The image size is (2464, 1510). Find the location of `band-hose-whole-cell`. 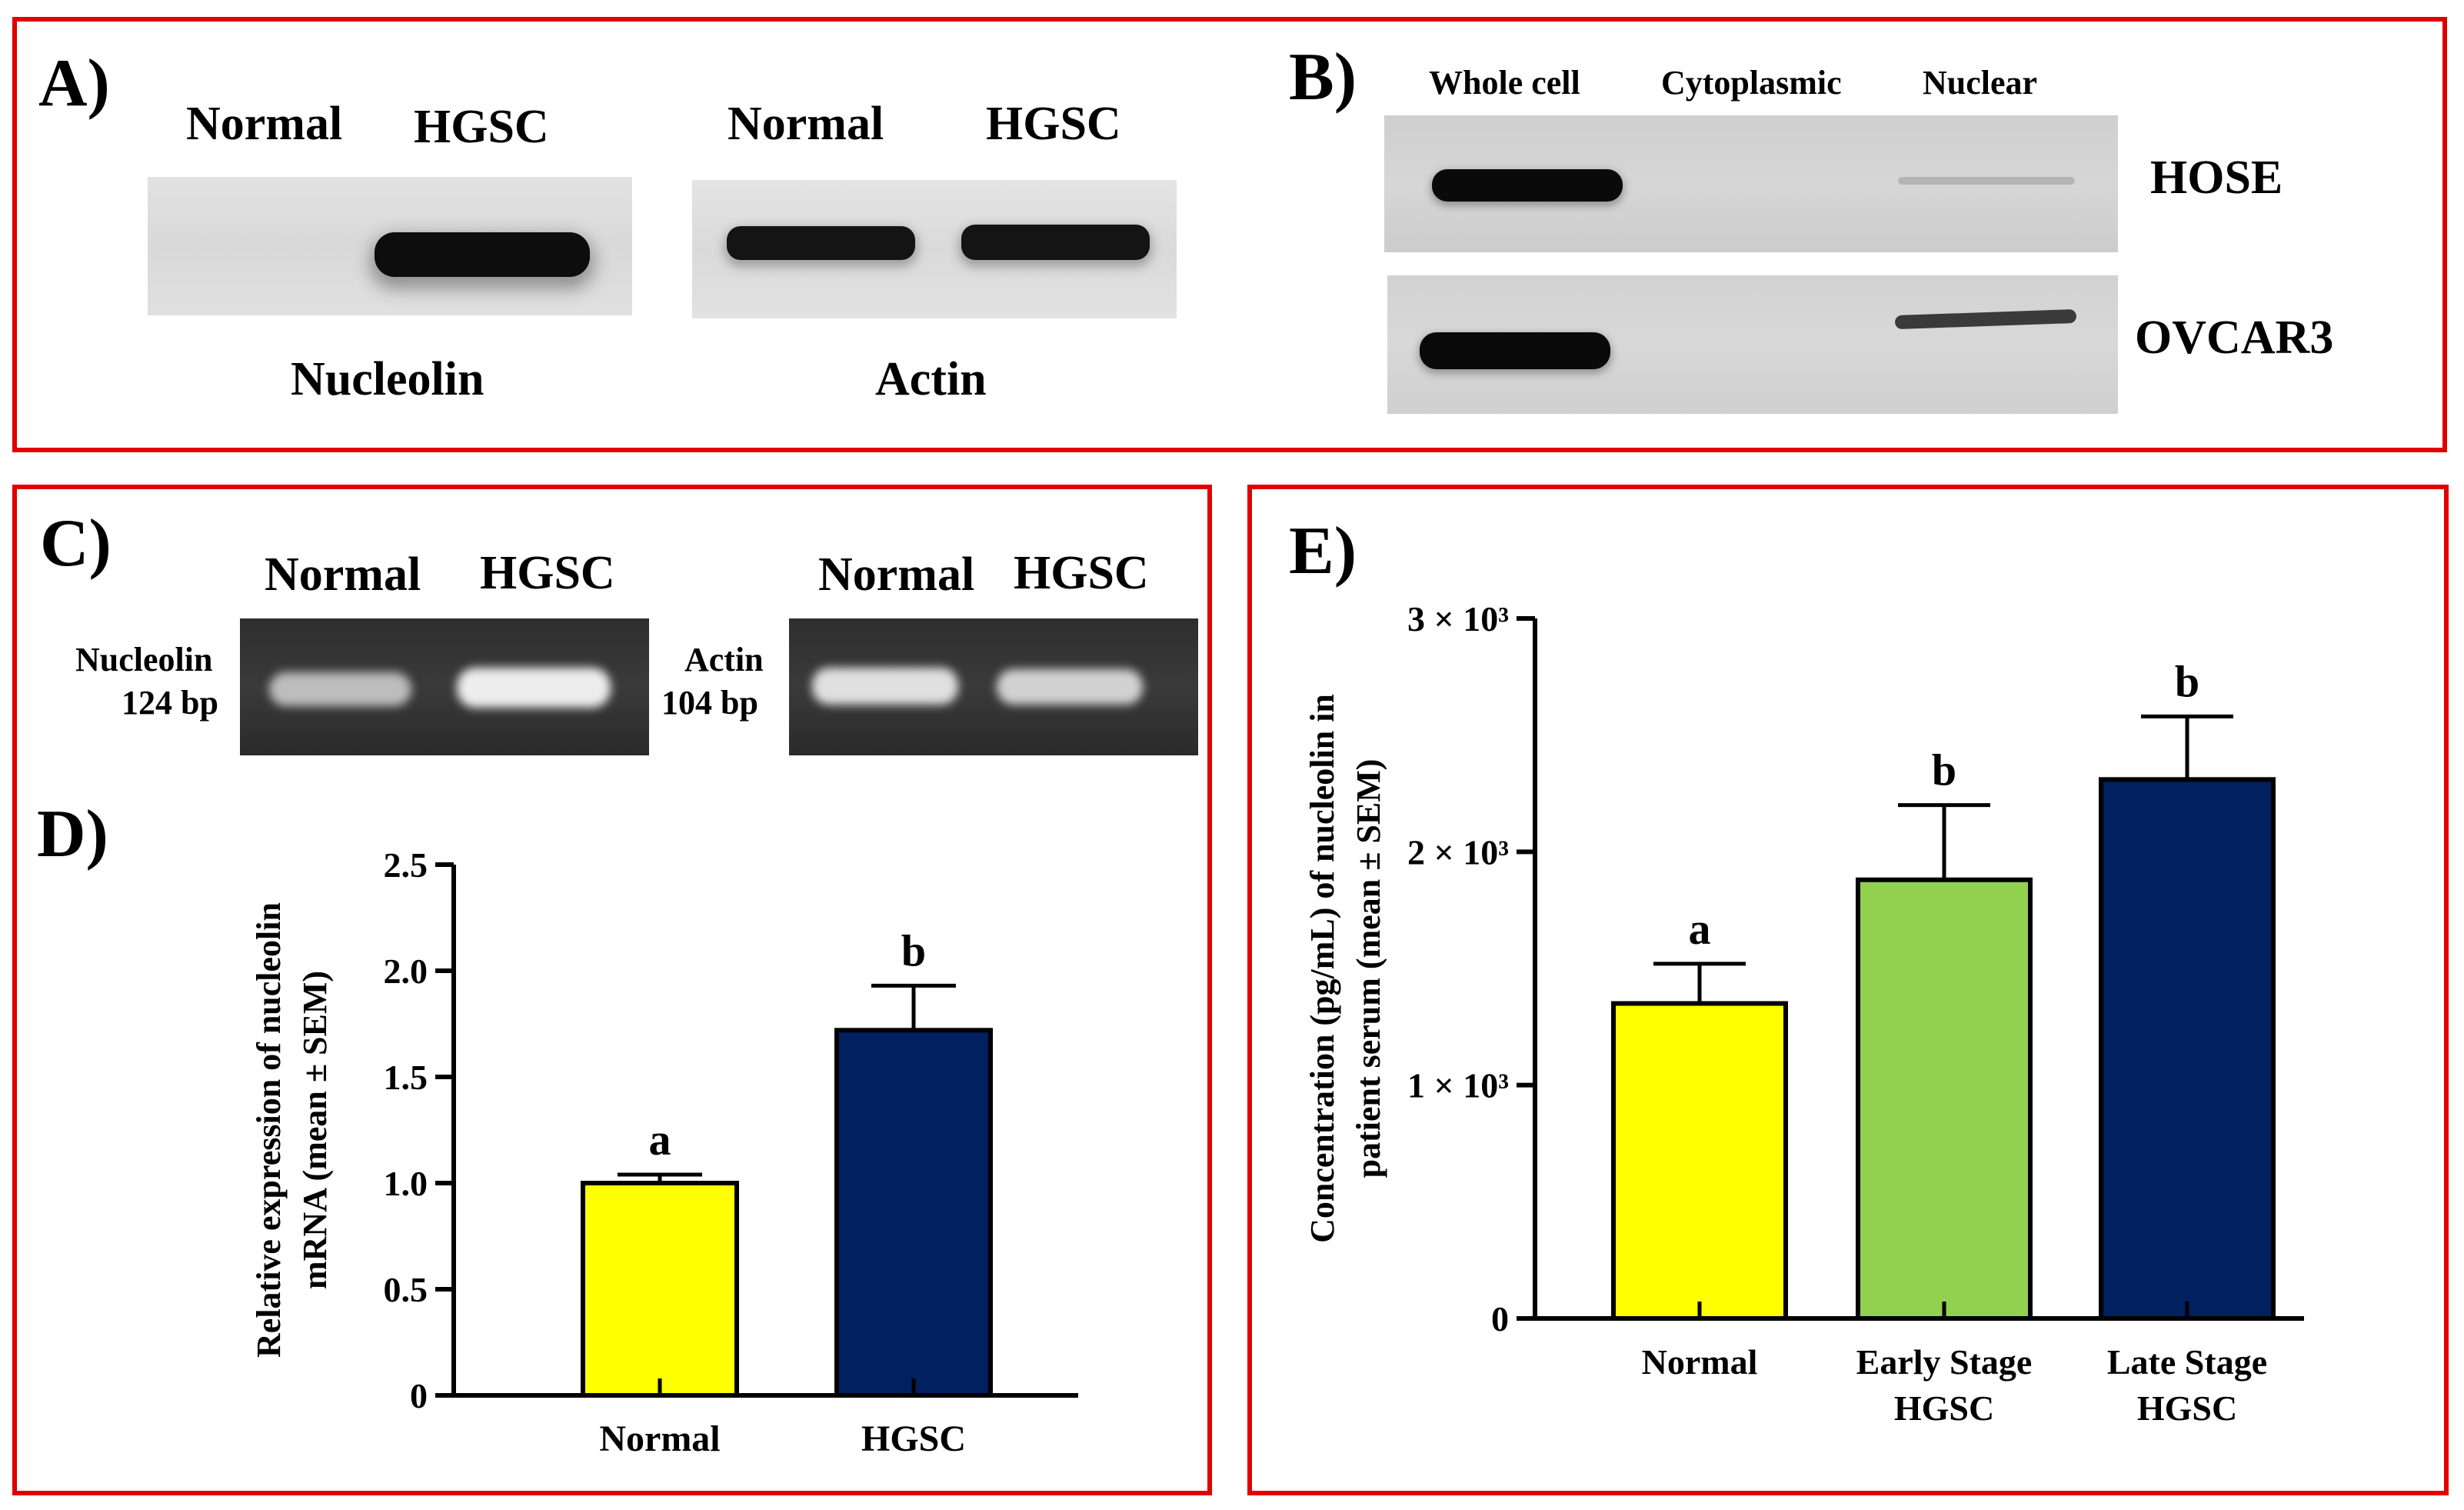

band-hose-whole-cell is located at coordinates (1527, 186).